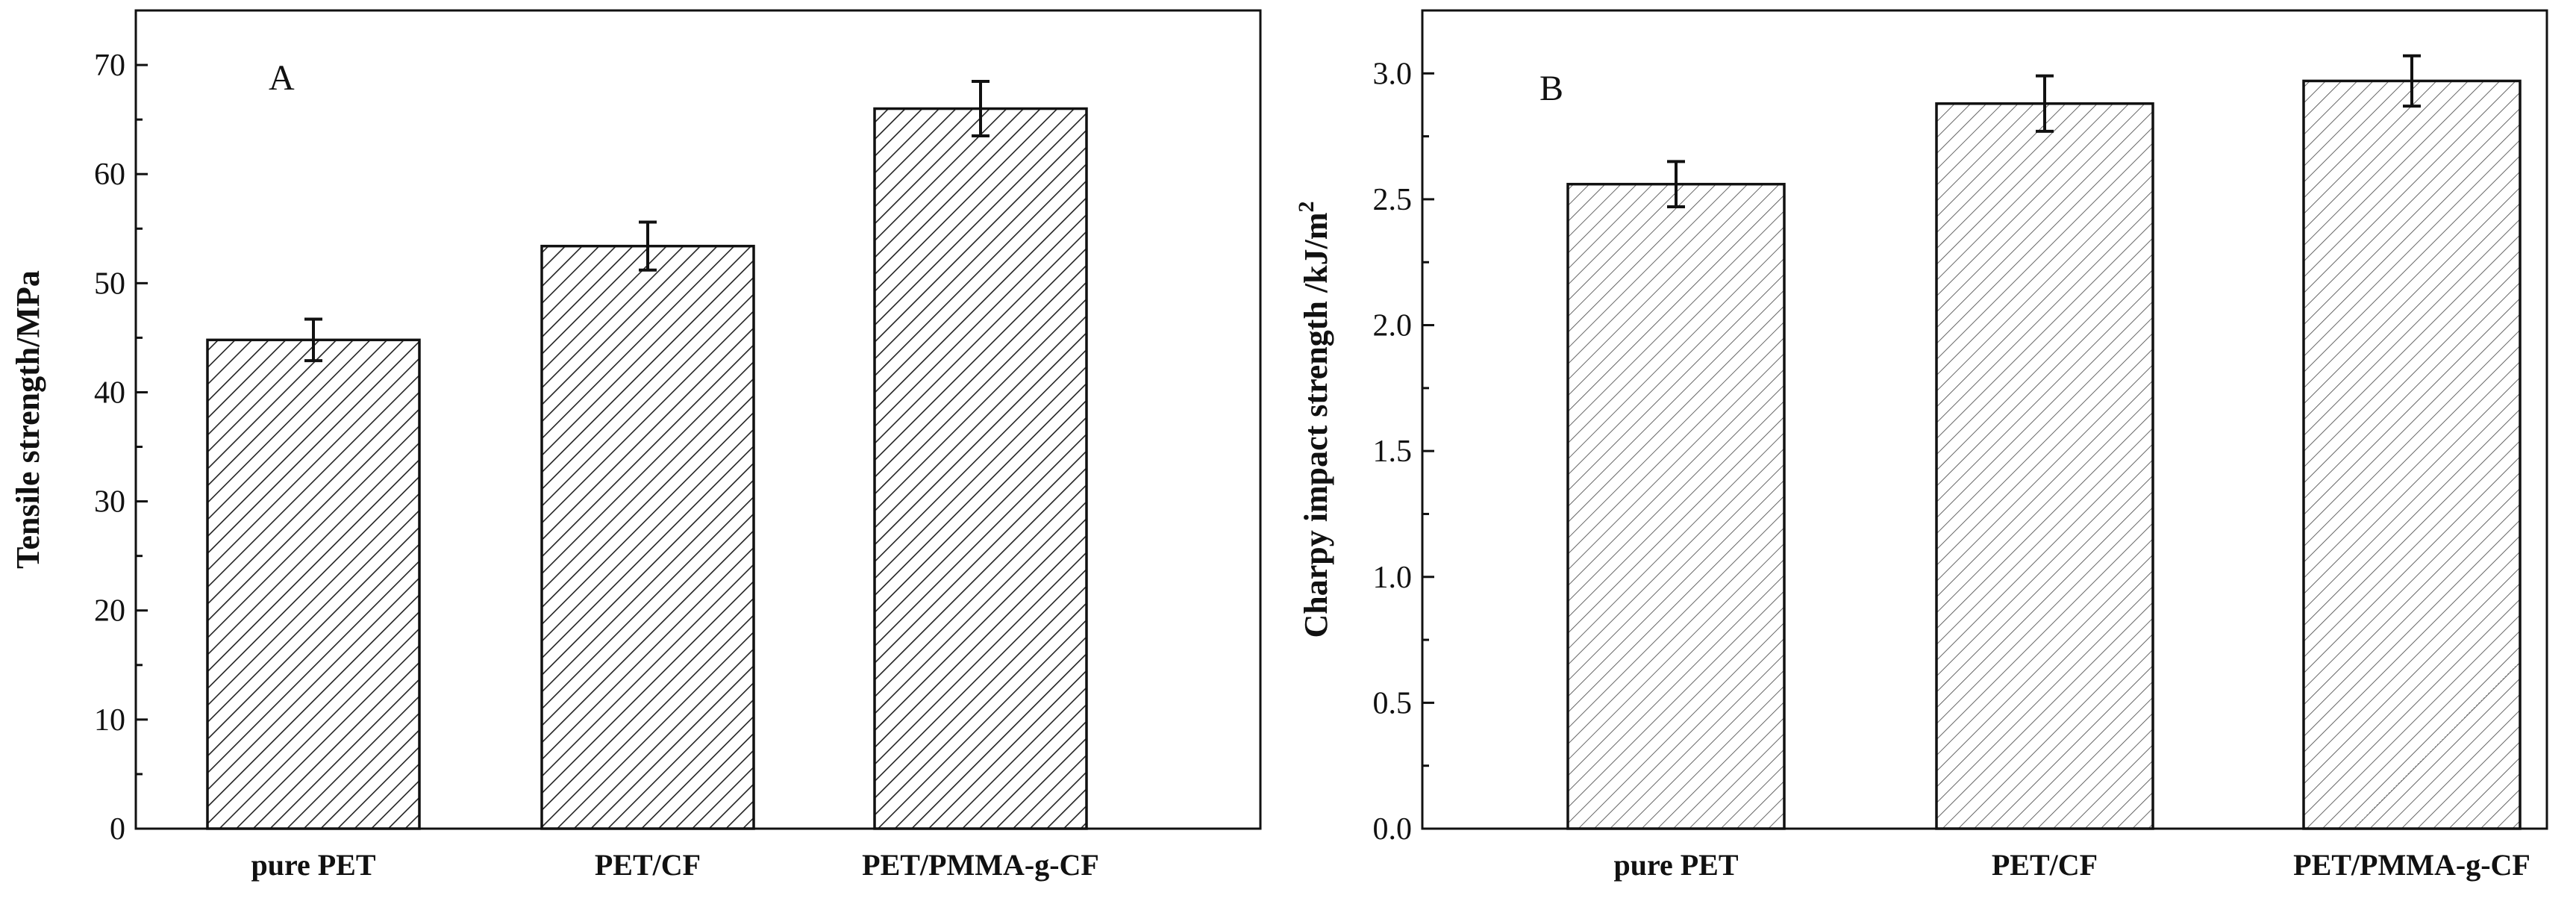 The width and height of the screenshot is (2576, 916). I want to click on panel-b-y-axis-ticks: 0.0 0.5 1.0 1.5 2.0 2.5 3.0, so click(1403, 452).